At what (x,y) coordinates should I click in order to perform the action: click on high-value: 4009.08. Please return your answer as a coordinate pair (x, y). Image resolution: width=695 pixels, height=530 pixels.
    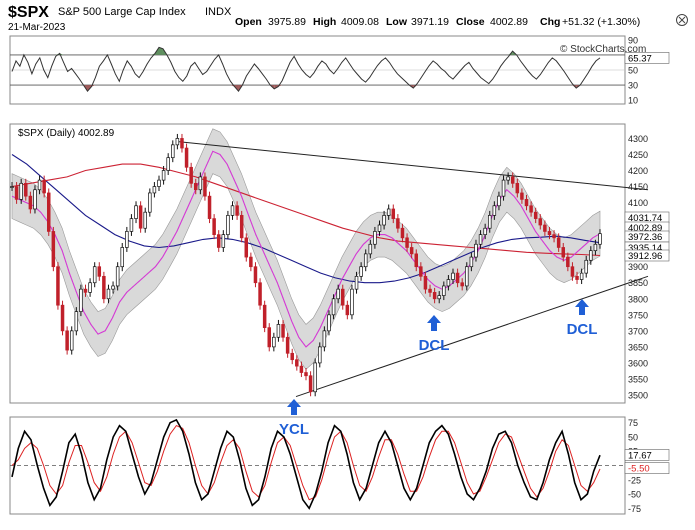
    Looking at the image, I should click on (360, 22).